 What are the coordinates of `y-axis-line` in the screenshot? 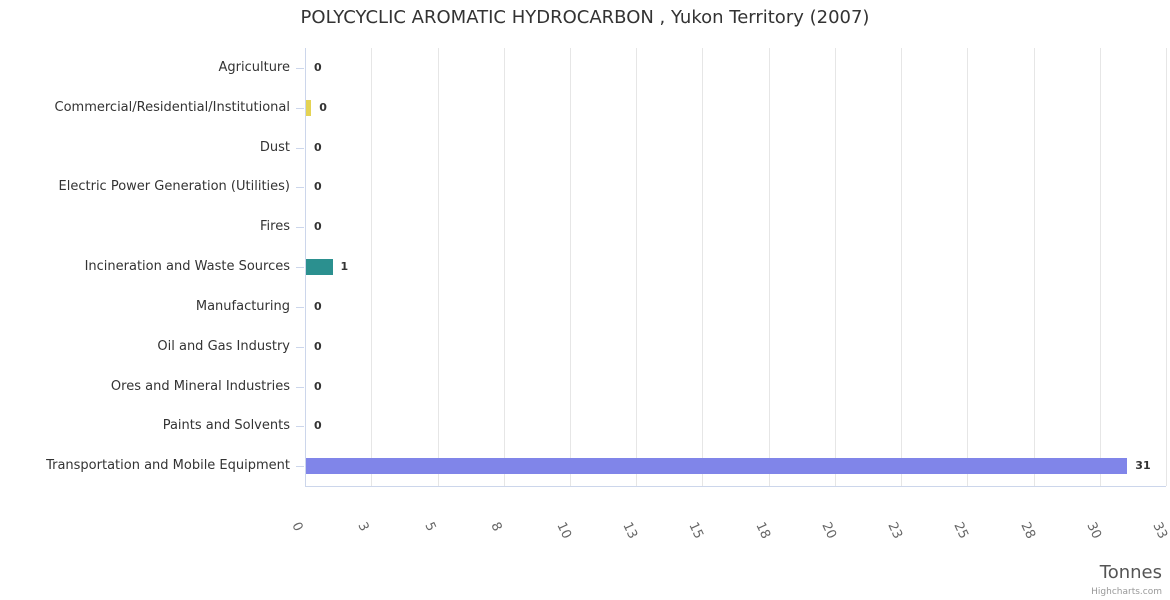 It's located at (305, 267).